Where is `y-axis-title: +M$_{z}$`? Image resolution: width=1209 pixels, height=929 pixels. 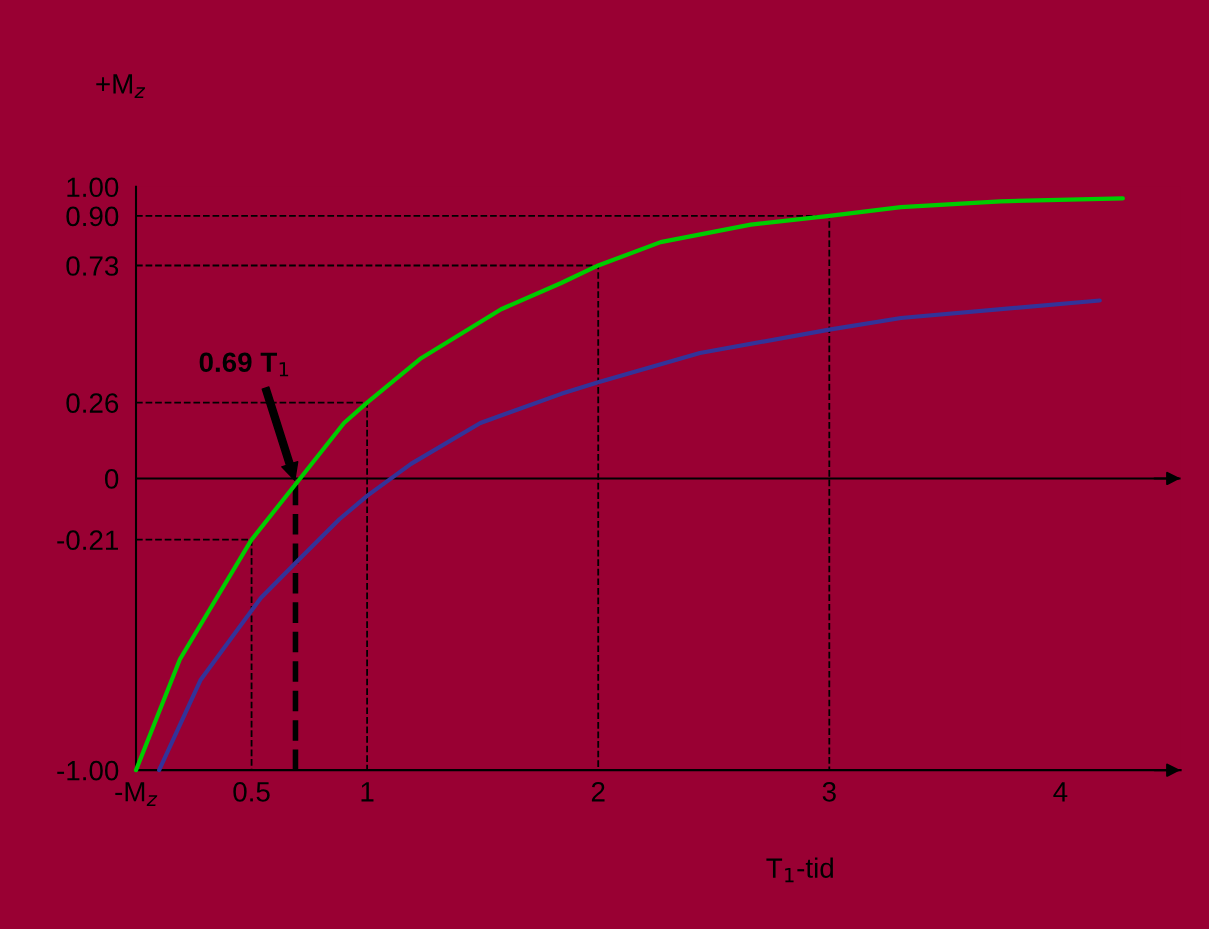 y-axis-title: +M$_{z}$ is located at coordinates (121, 86).